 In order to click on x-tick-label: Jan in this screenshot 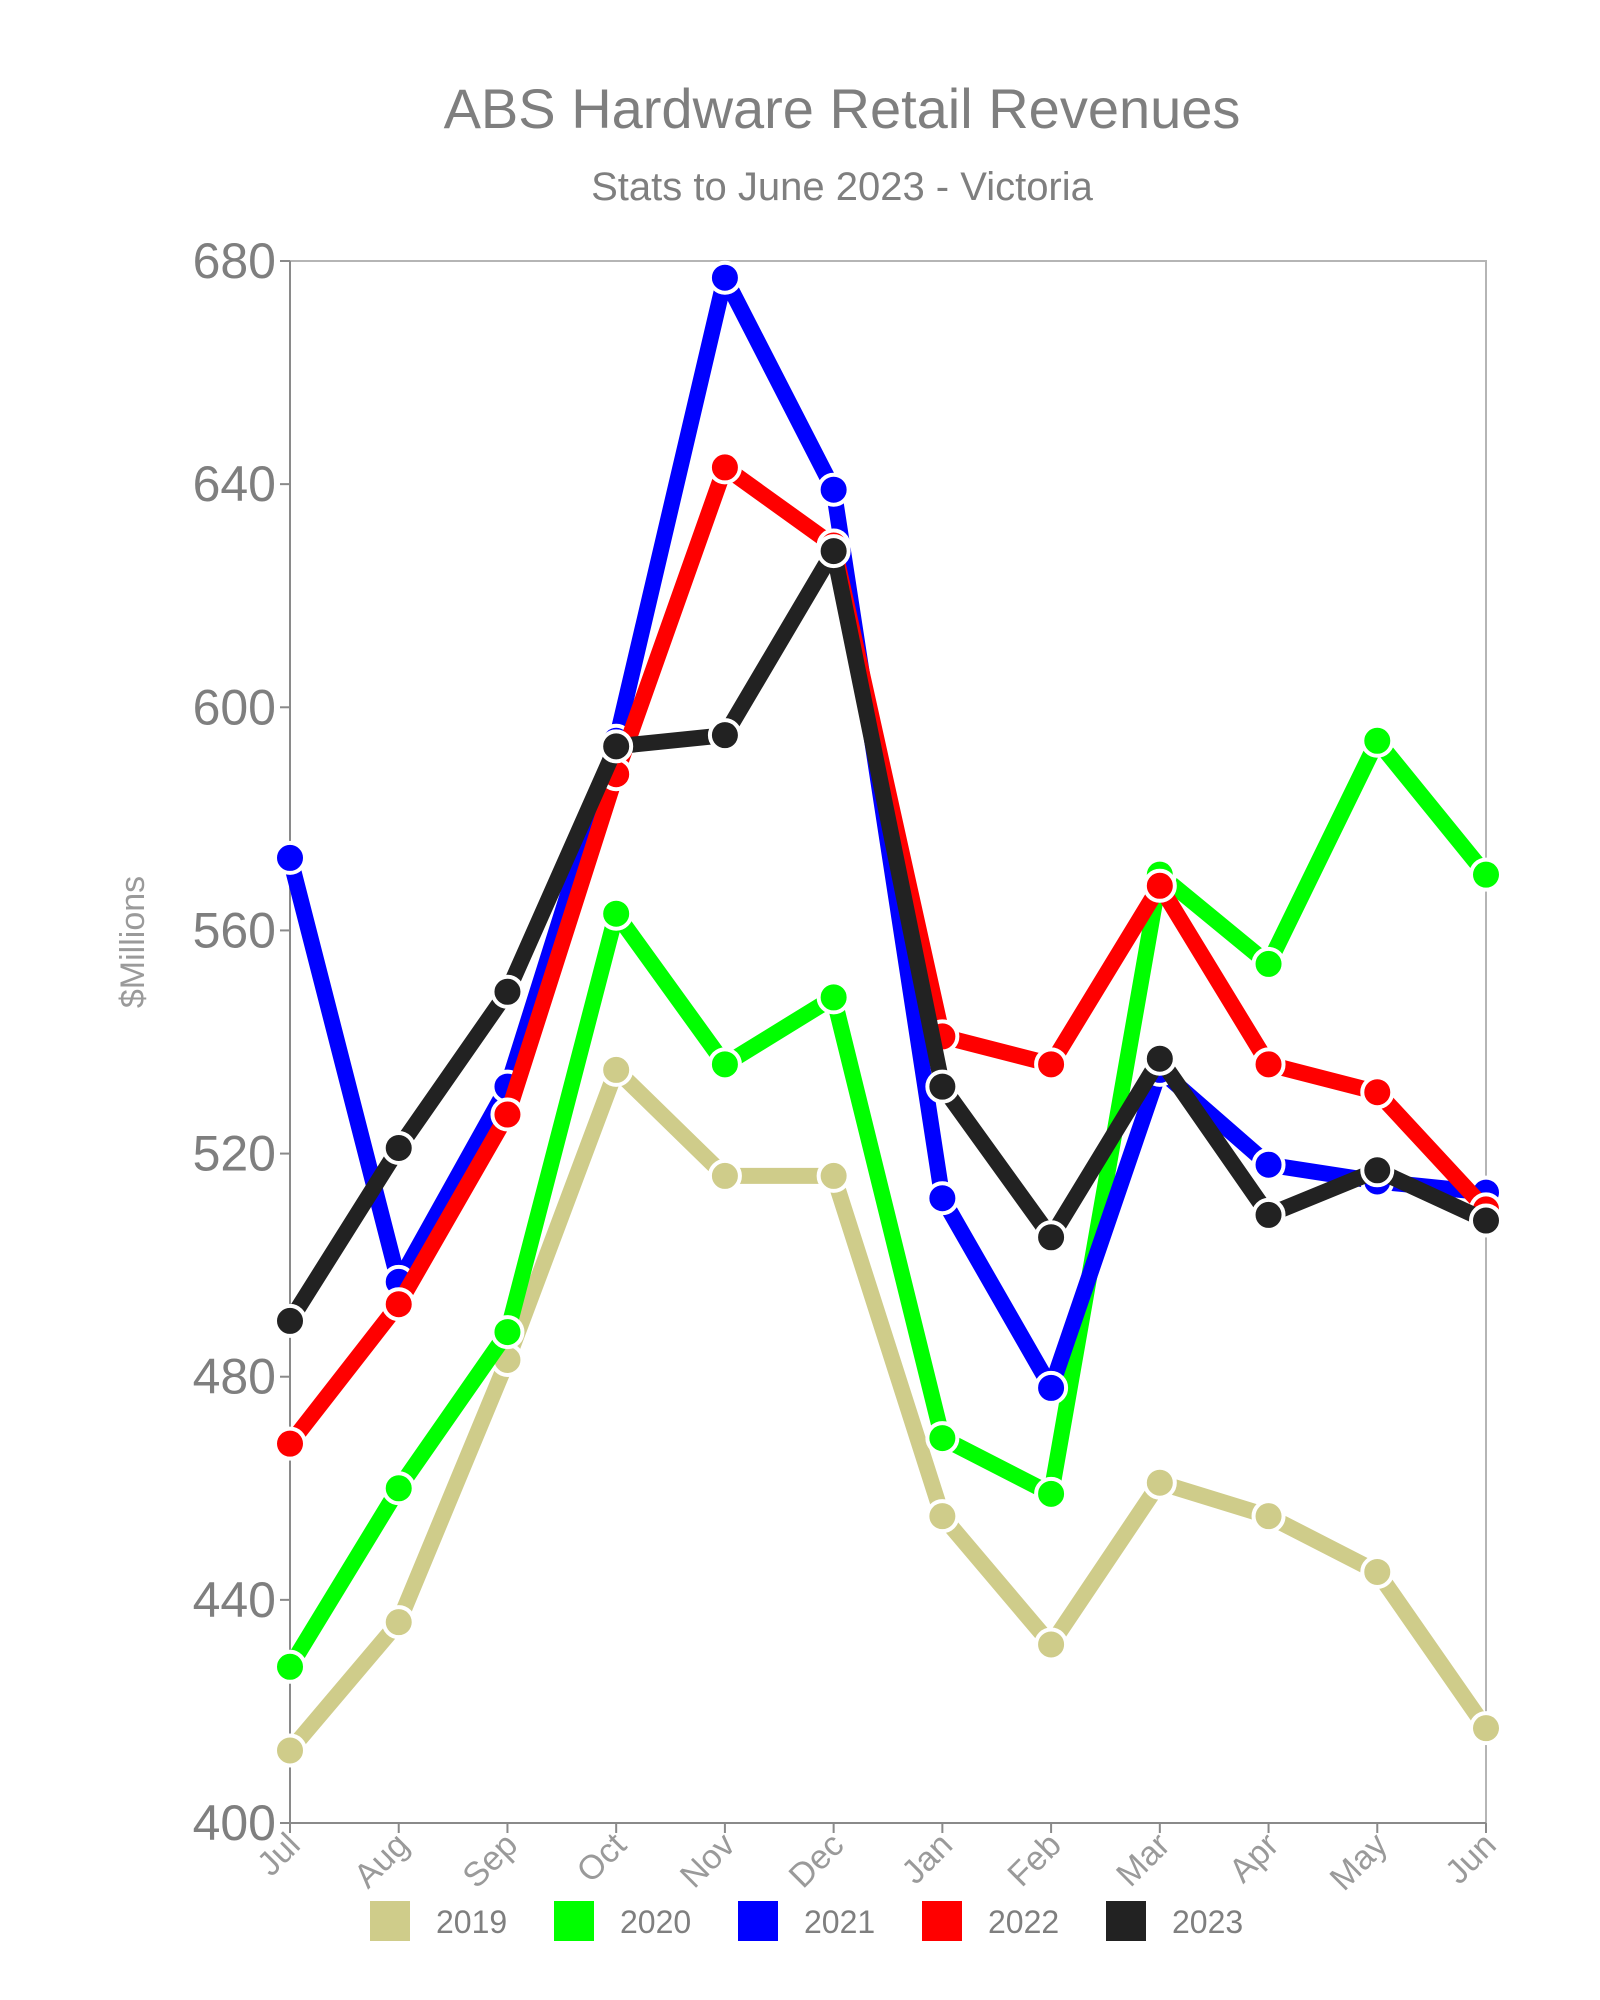, I will do `click(927, 1859)`.